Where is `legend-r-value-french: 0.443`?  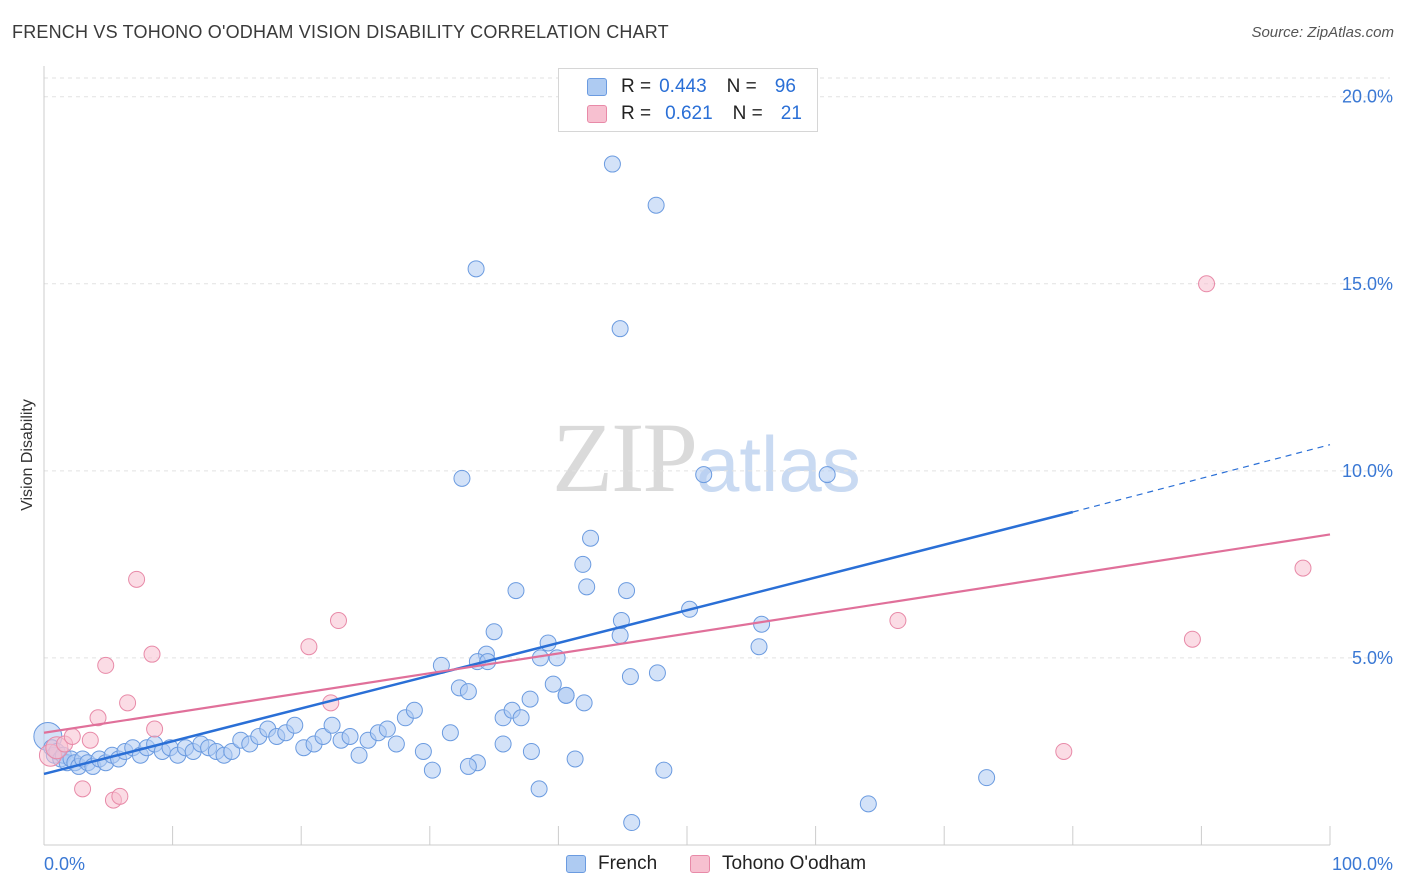 legend-r-value-french: 0.443 is located at coordinates (683, 86).